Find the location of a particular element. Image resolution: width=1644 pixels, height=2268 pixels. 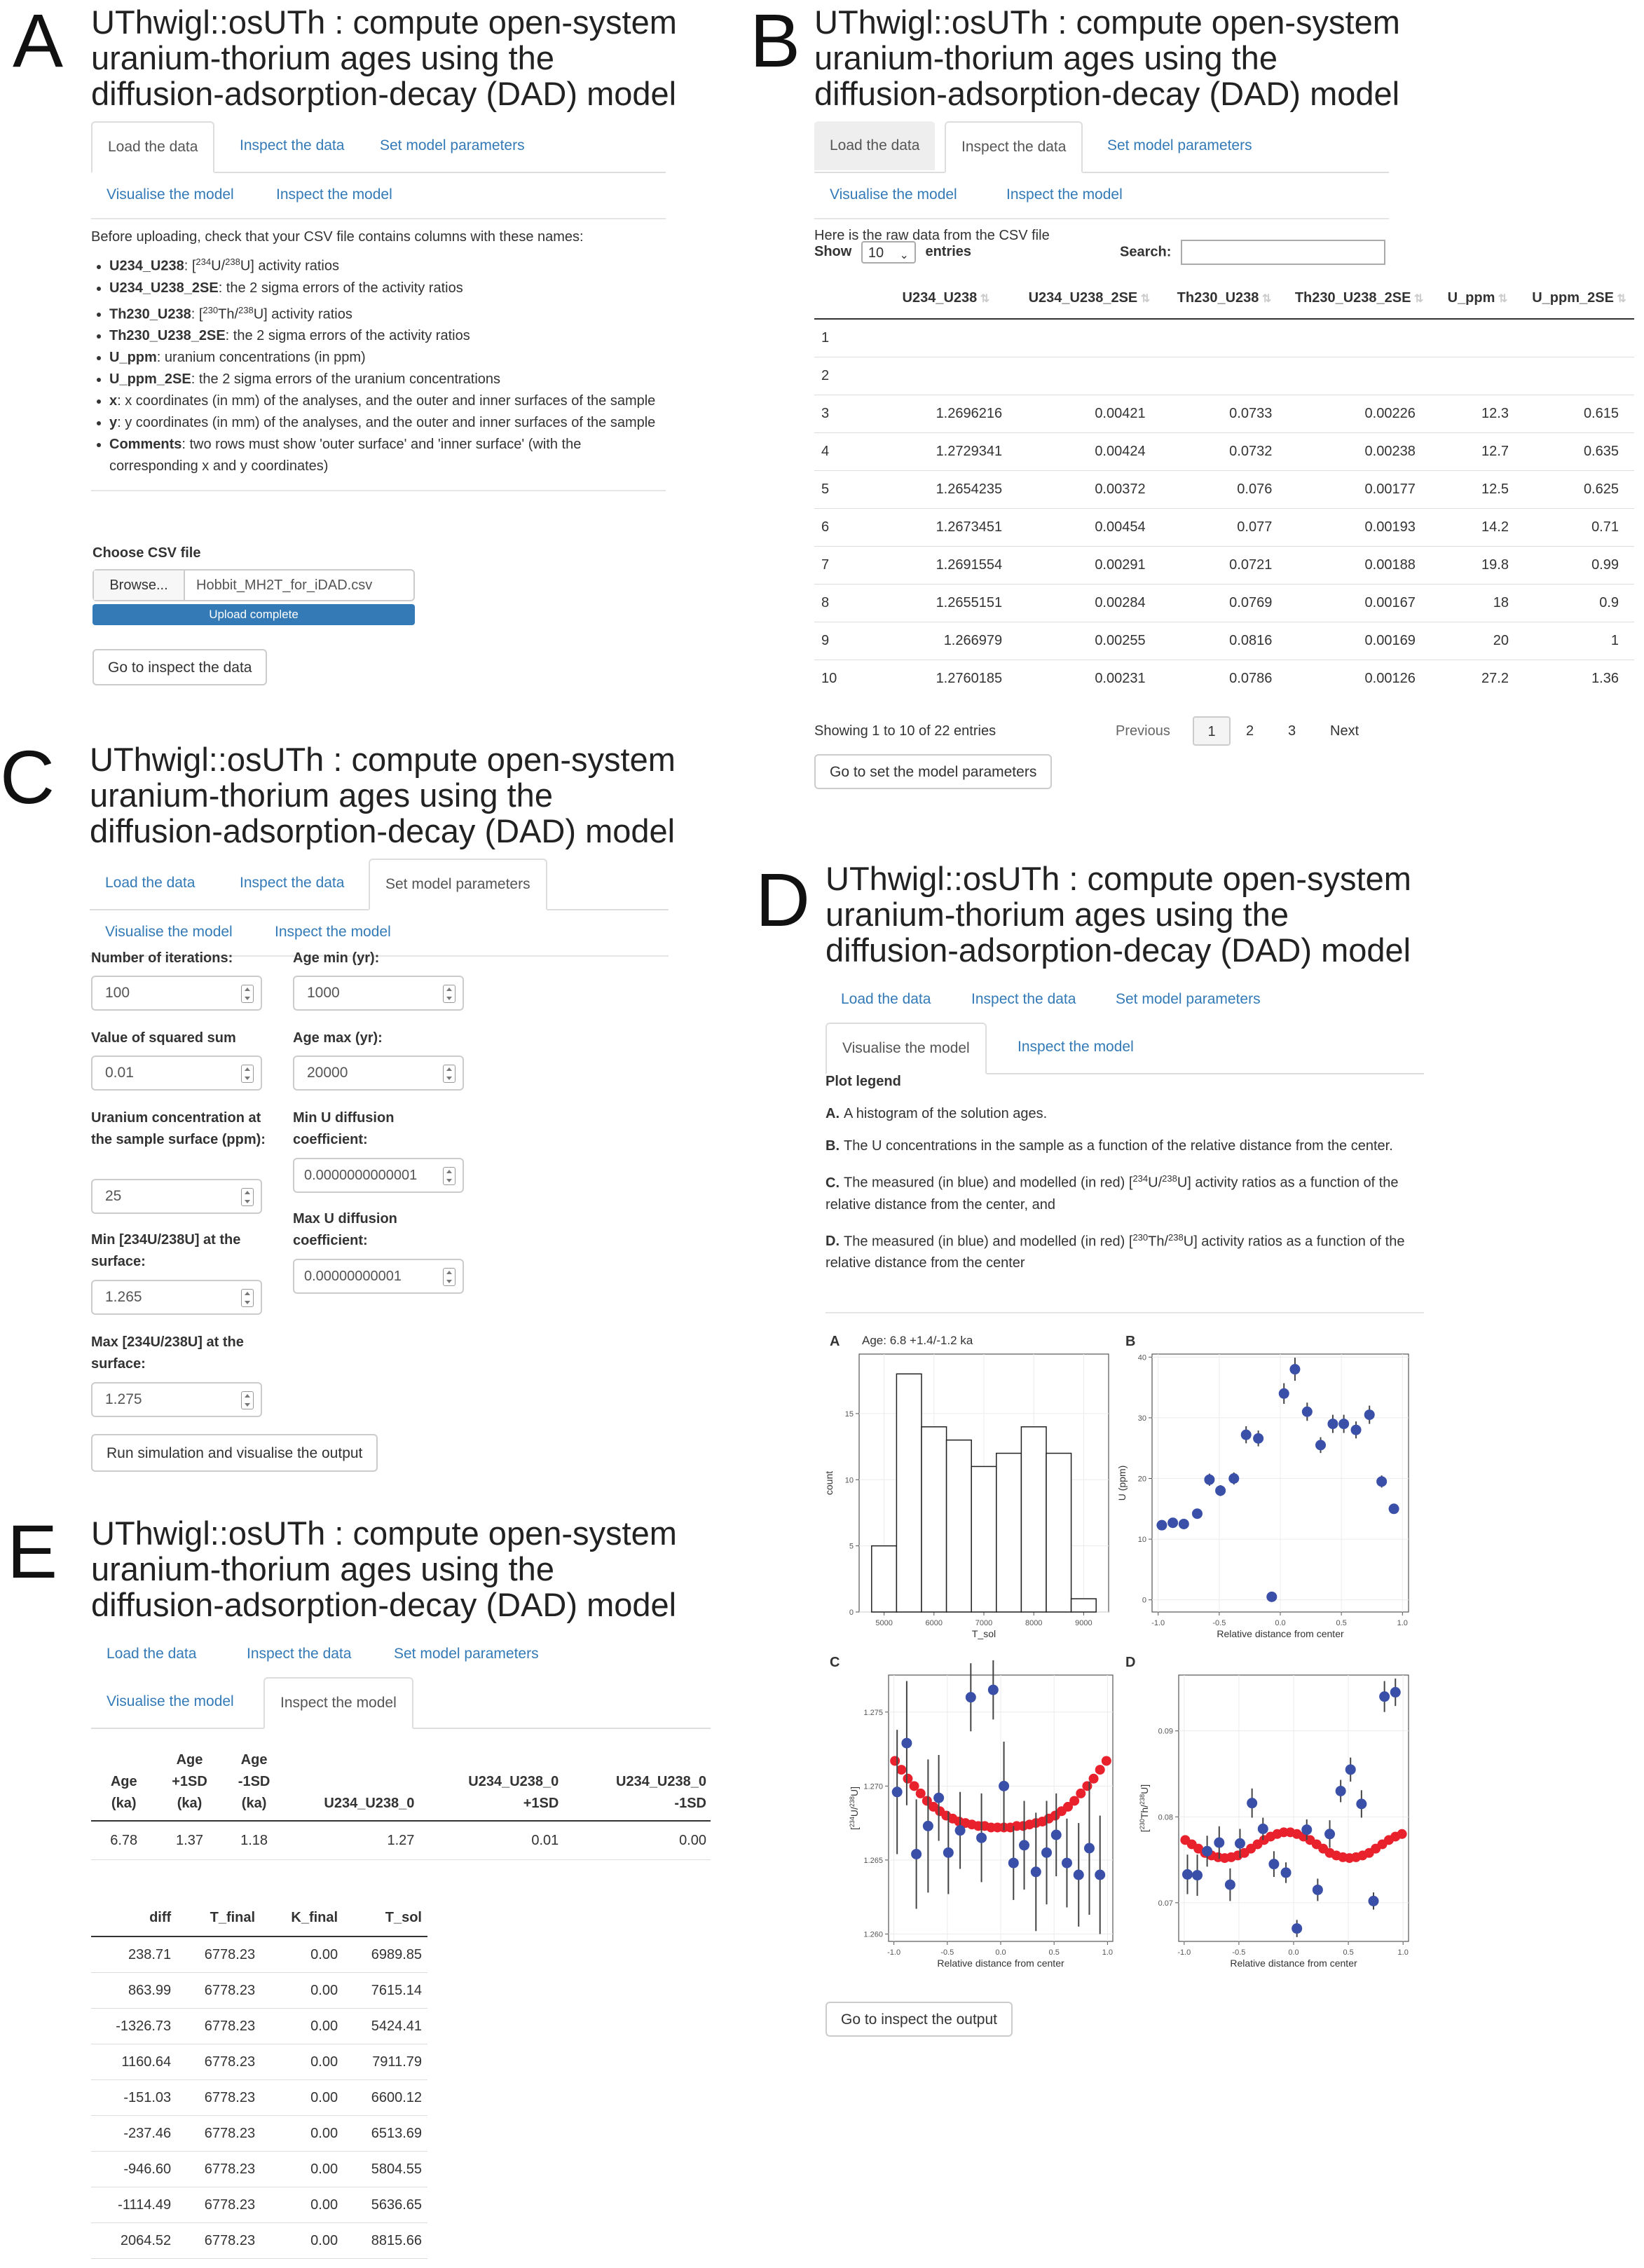

min-diffusion-input: 0.0000000000001 is located at coordinates (378, 1175).